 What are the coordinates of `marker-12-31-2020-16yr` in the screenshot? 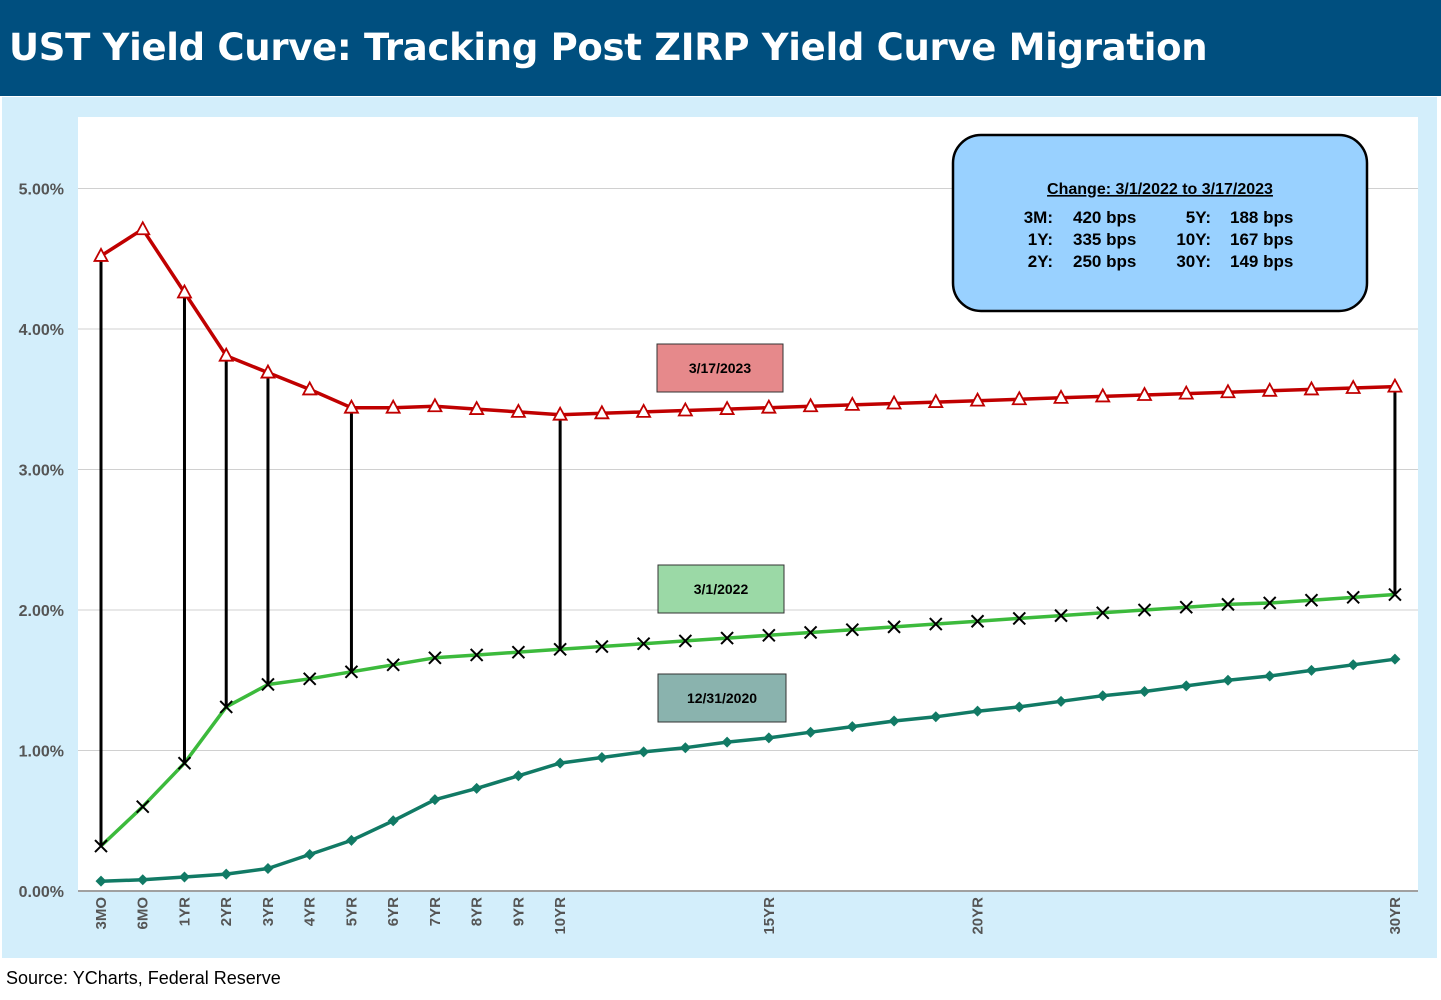 It's located at (811, 732).